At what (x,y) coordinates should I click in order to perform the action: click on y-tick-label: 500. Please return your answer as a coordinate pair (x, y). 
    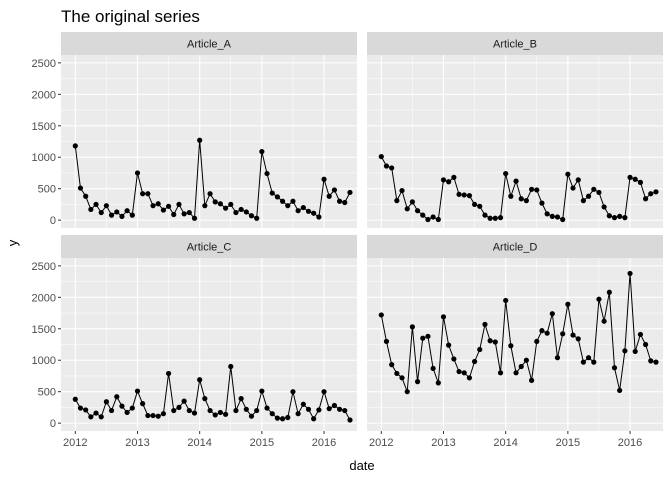
    Looking at the image, I should click on (47, 393).